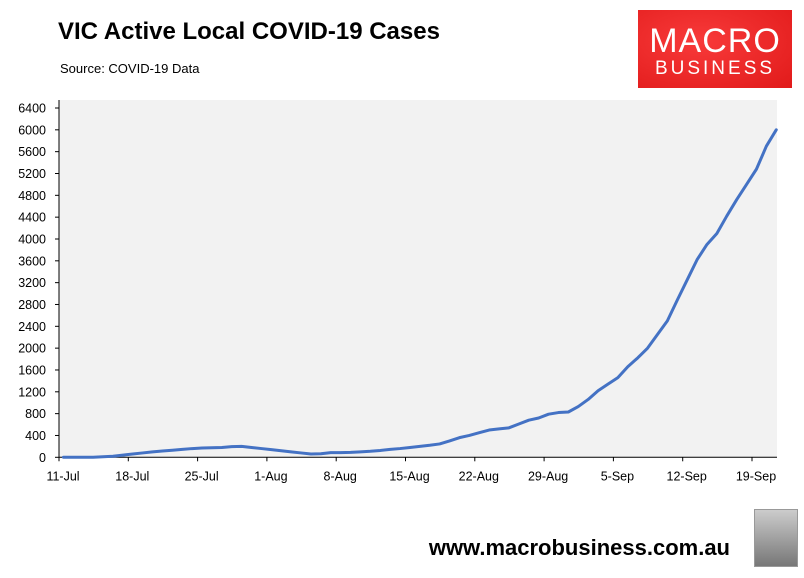 The height and width of the screenshot is (578, 804). I want to click on y-tick-label: 2400, so click(32, 327).